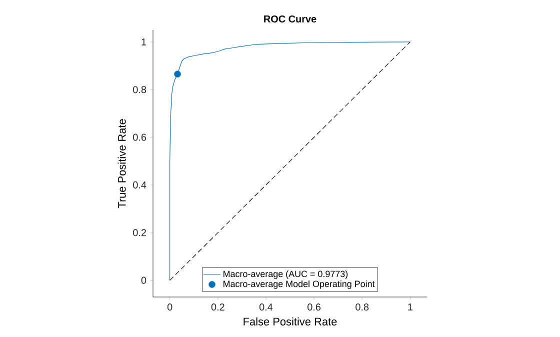 This screenshot has width=560, height=337. I want to click on x-tick-label: 0.8, so click(362, 307).